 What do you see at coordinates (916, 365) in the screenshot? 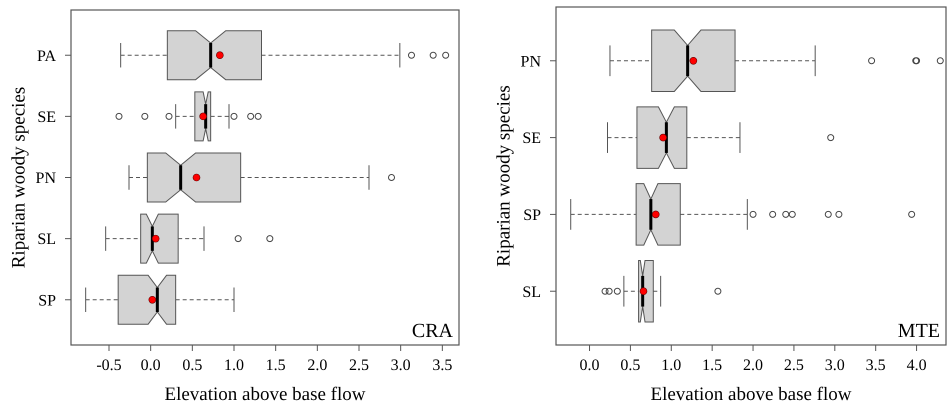
I see `x-tick-label: 4.0` at bounding box center [916, 365].